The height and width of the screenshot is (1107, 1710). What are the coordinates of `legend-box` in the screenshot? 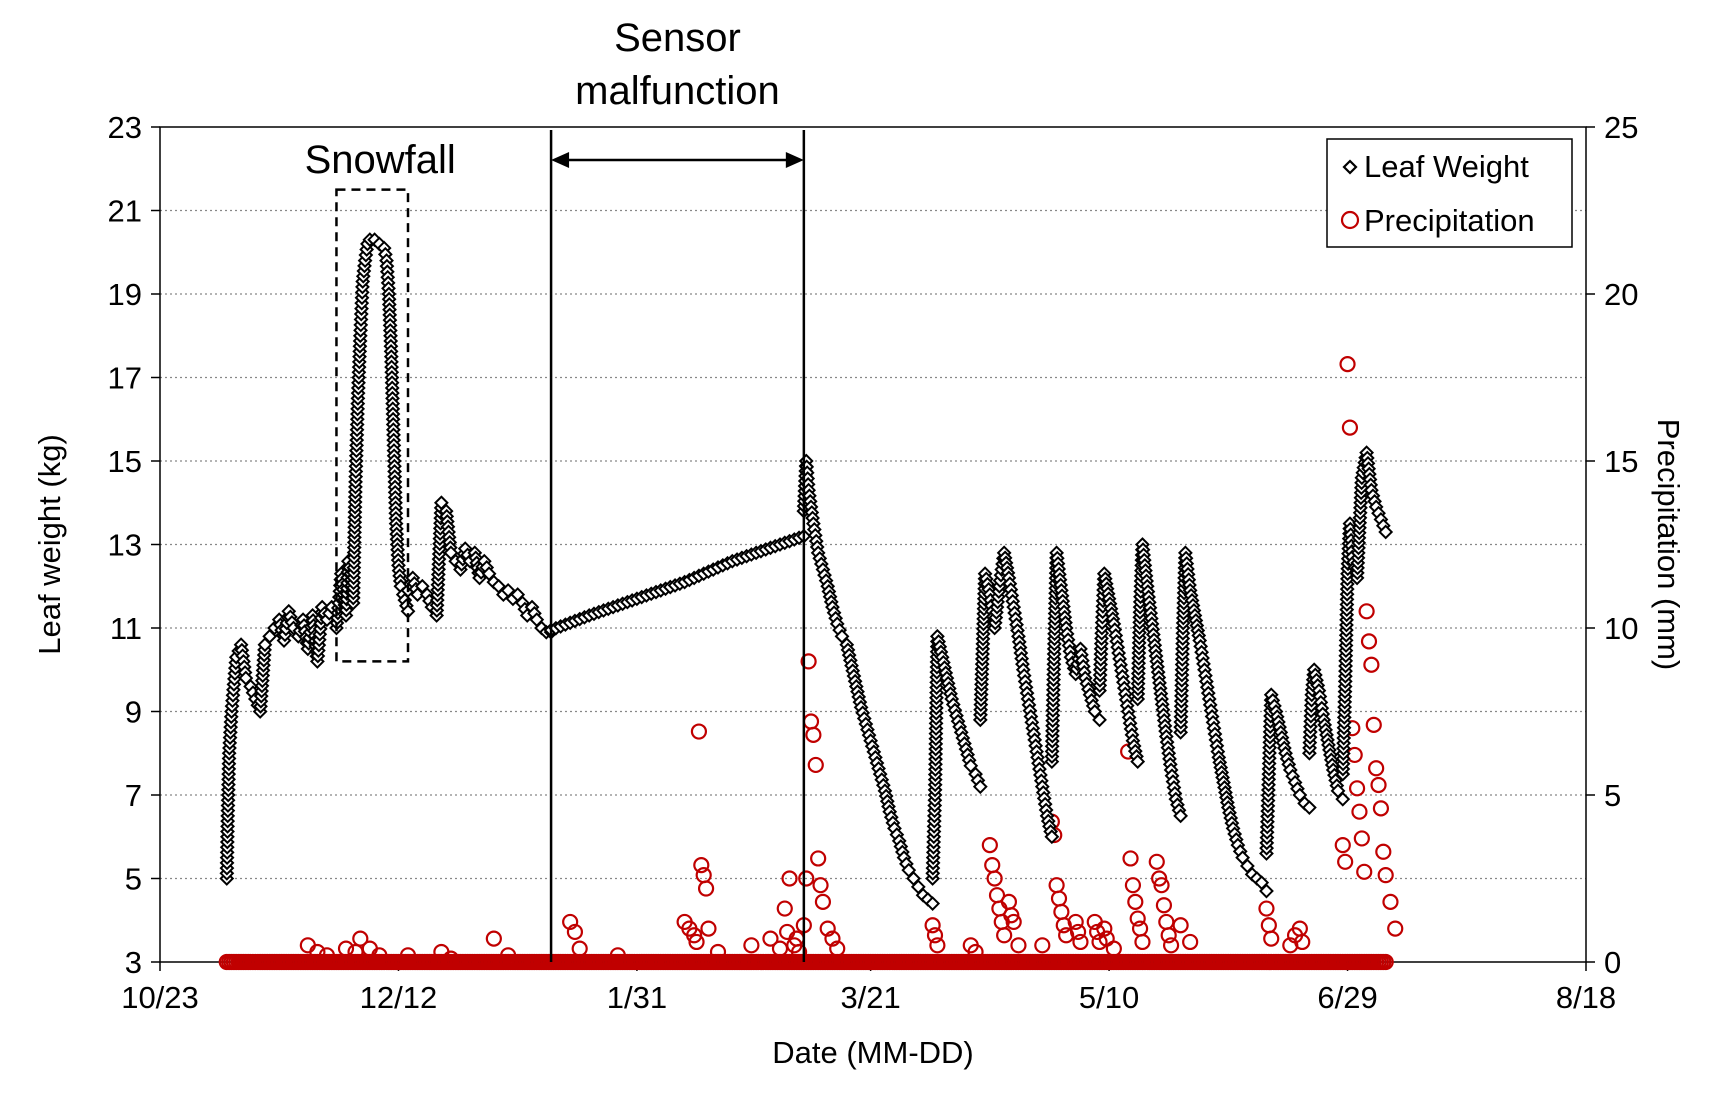 It's located at (1449, 193).